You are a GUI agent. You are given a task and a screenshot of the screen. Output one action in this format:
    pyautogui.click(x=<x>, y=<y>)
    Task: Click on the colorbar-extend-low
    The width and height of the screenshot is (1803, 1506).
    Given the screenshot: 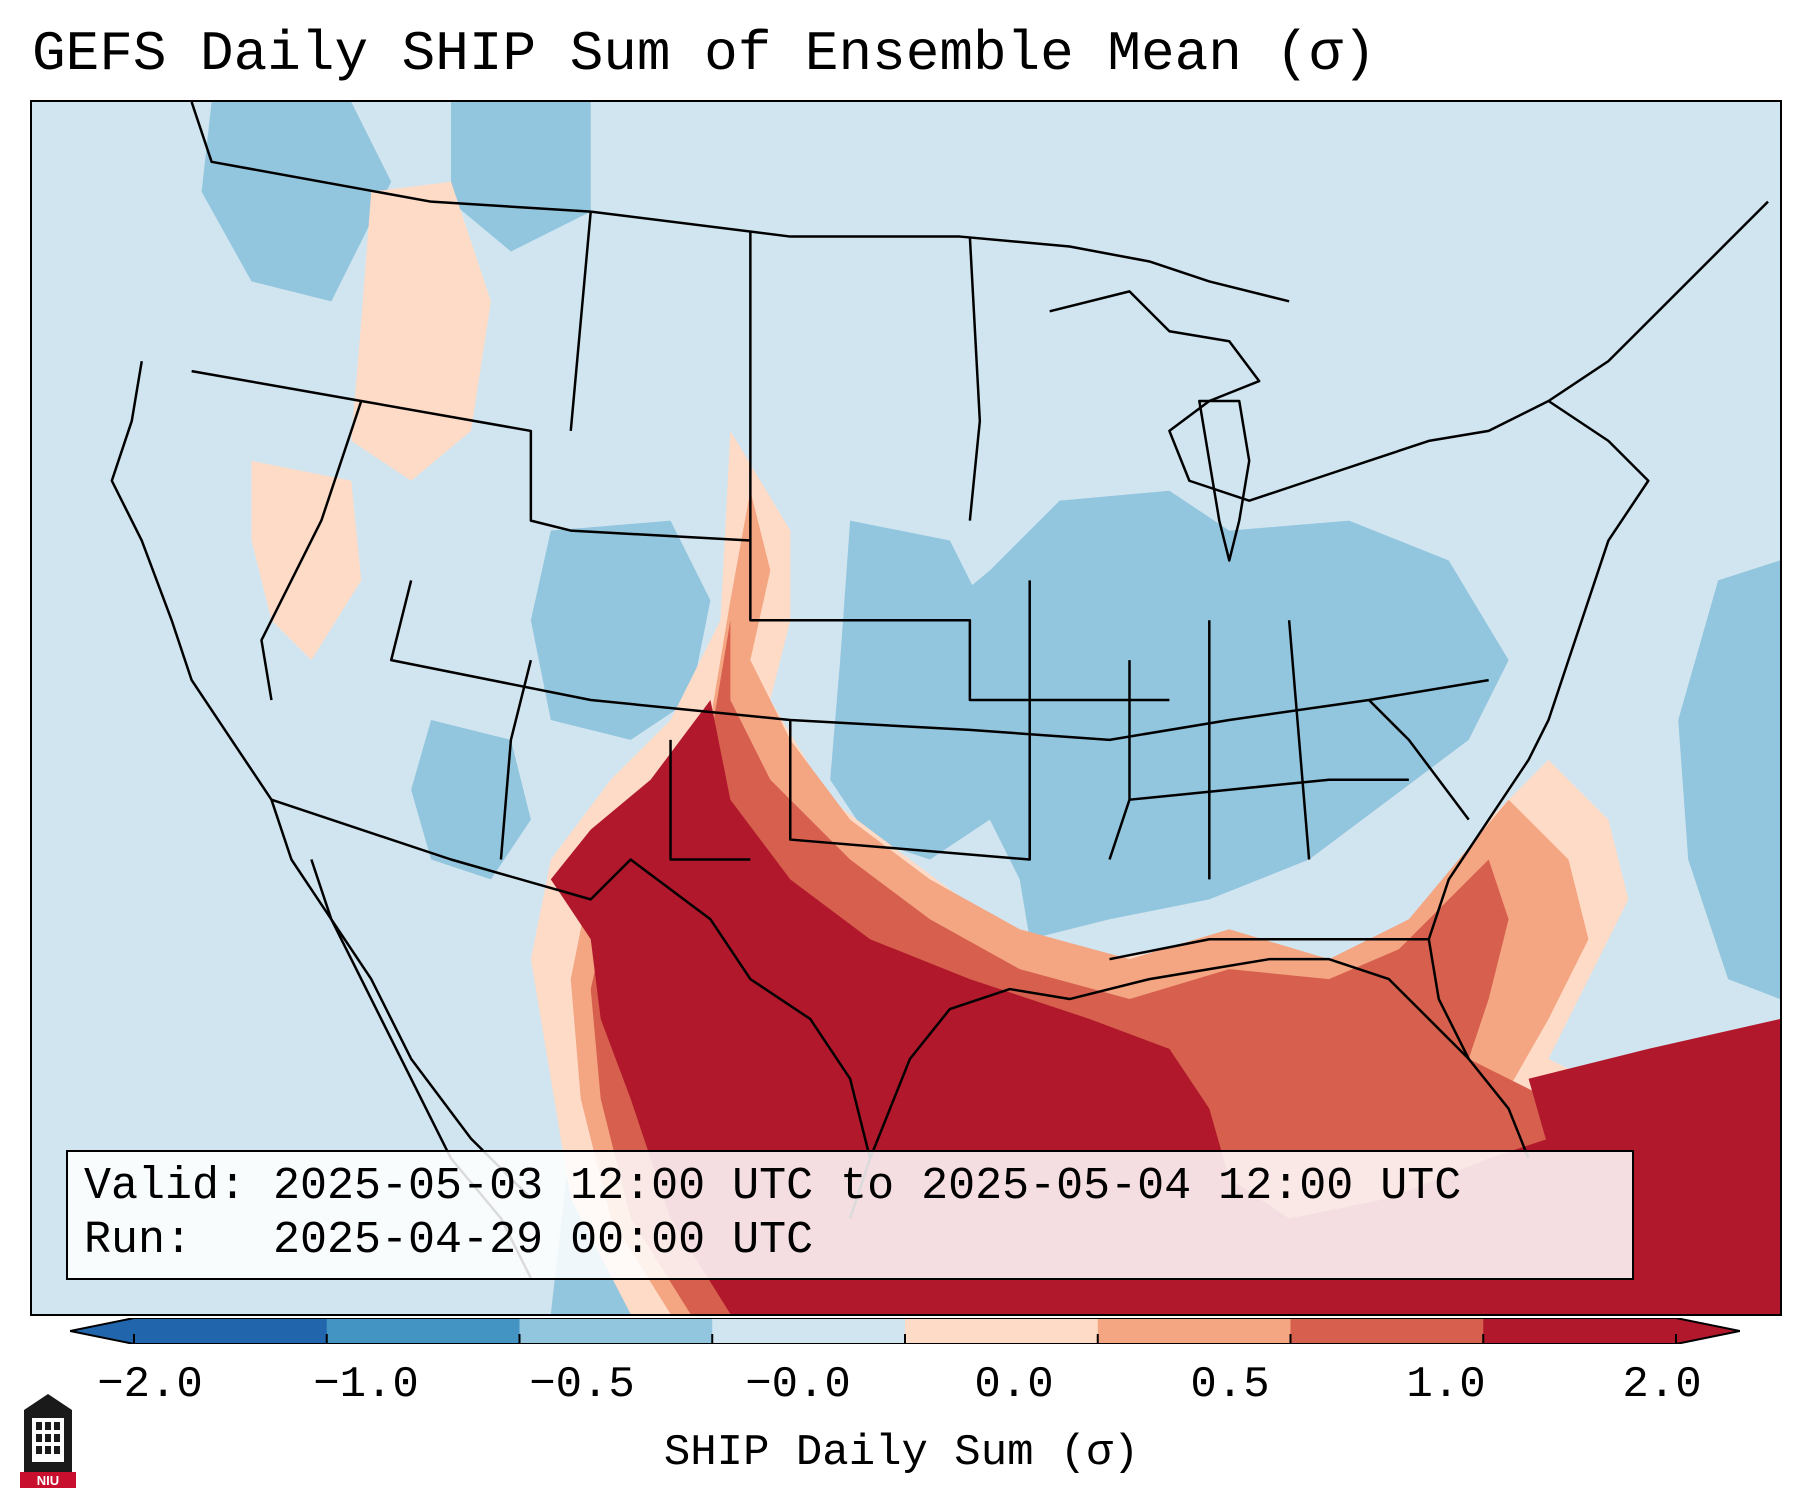 What is the action you would take?
    pyautogui.click(x=102, y=1331)
    